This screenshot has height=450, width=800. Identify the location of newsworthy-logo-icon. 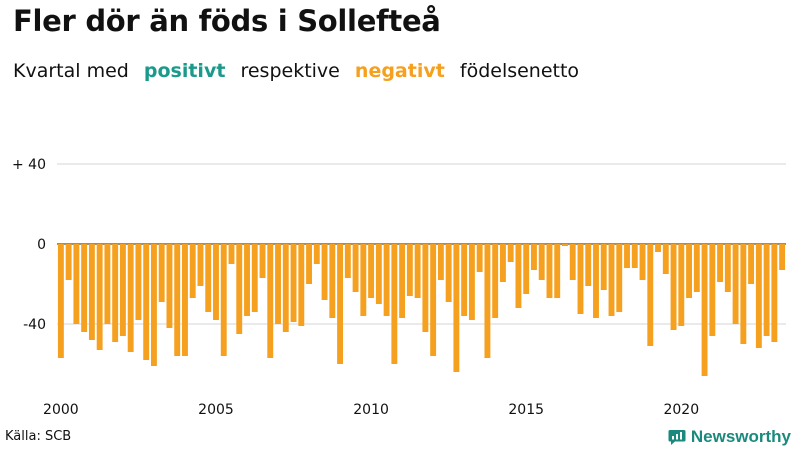
(677, 437).